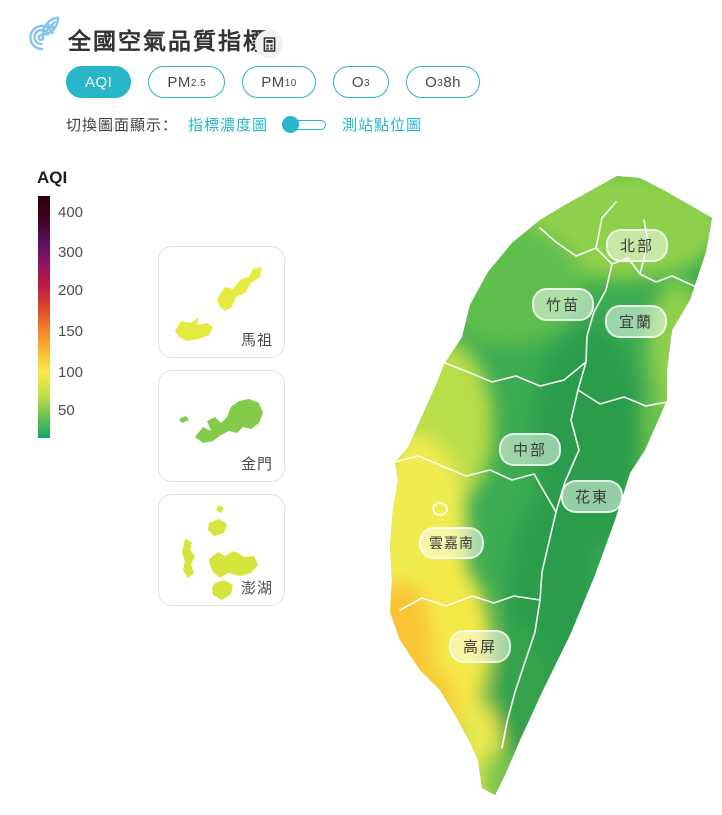 The height and width of the screenshot is (815, 722). I want to click on region-label-yilan: 宜蘭, so click(636, 321).